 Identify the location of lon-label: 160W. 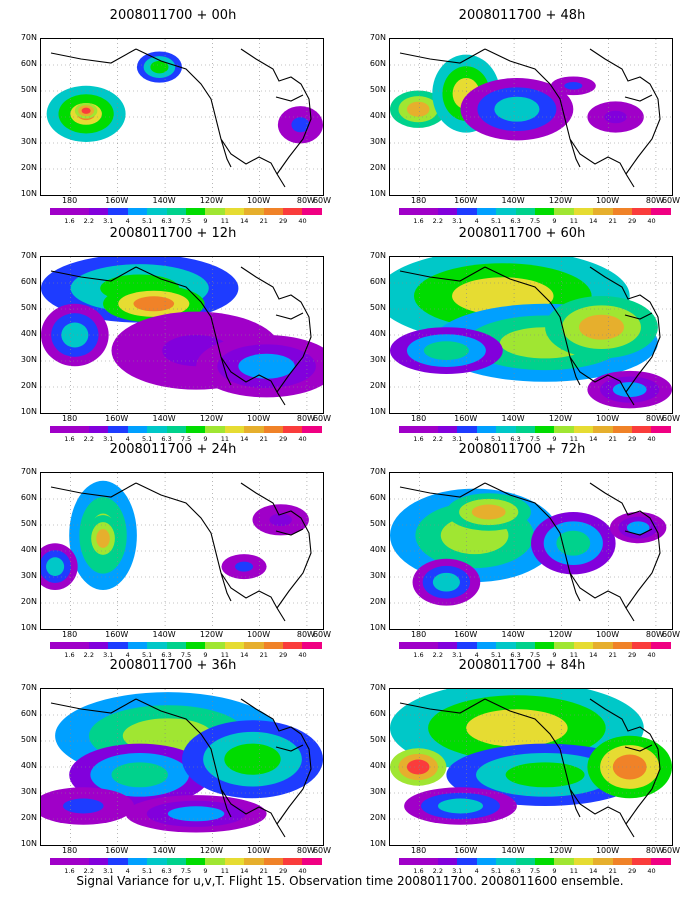
(117, 418).